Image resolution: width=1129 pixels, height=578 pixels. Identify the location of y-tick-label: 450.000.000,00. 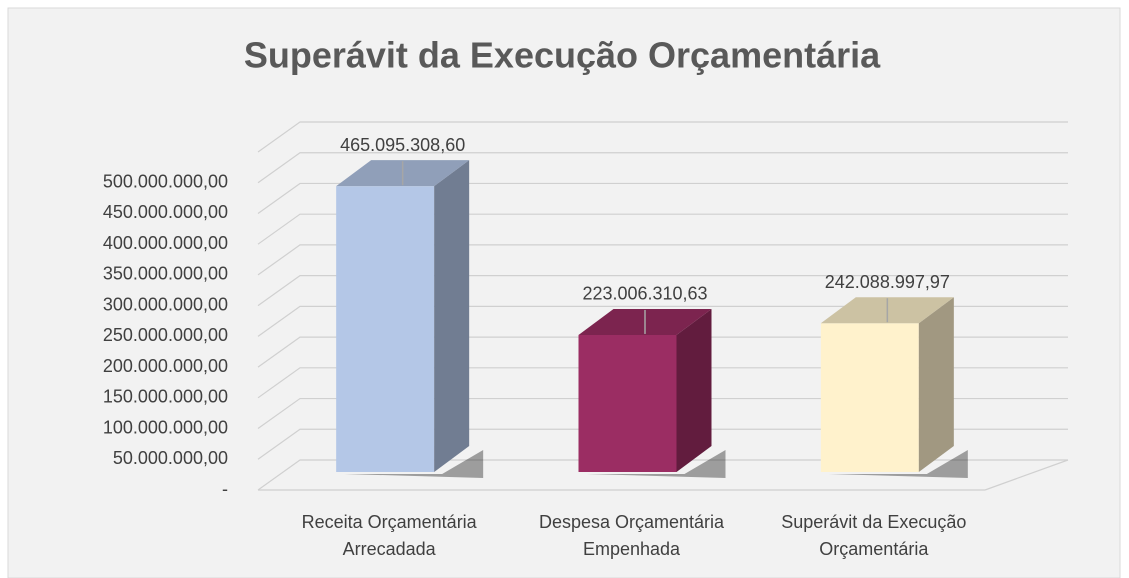
(165, 212).